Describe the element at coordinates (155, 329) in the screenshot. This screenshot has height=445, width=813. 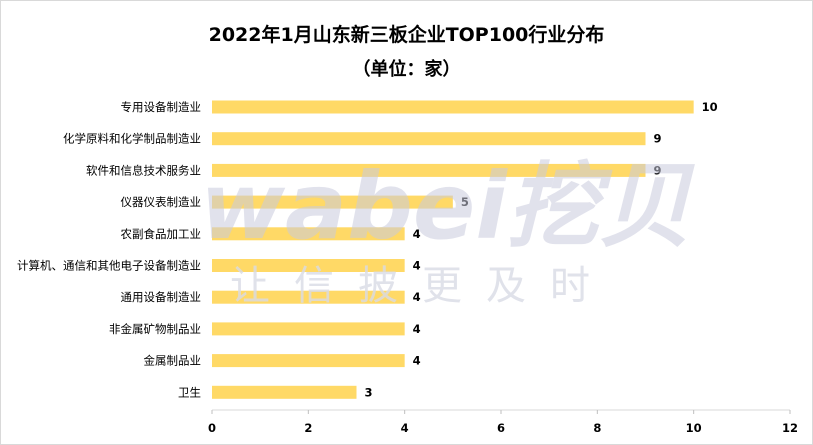
I see `category-label: 非金属矿物制品业` at that location.